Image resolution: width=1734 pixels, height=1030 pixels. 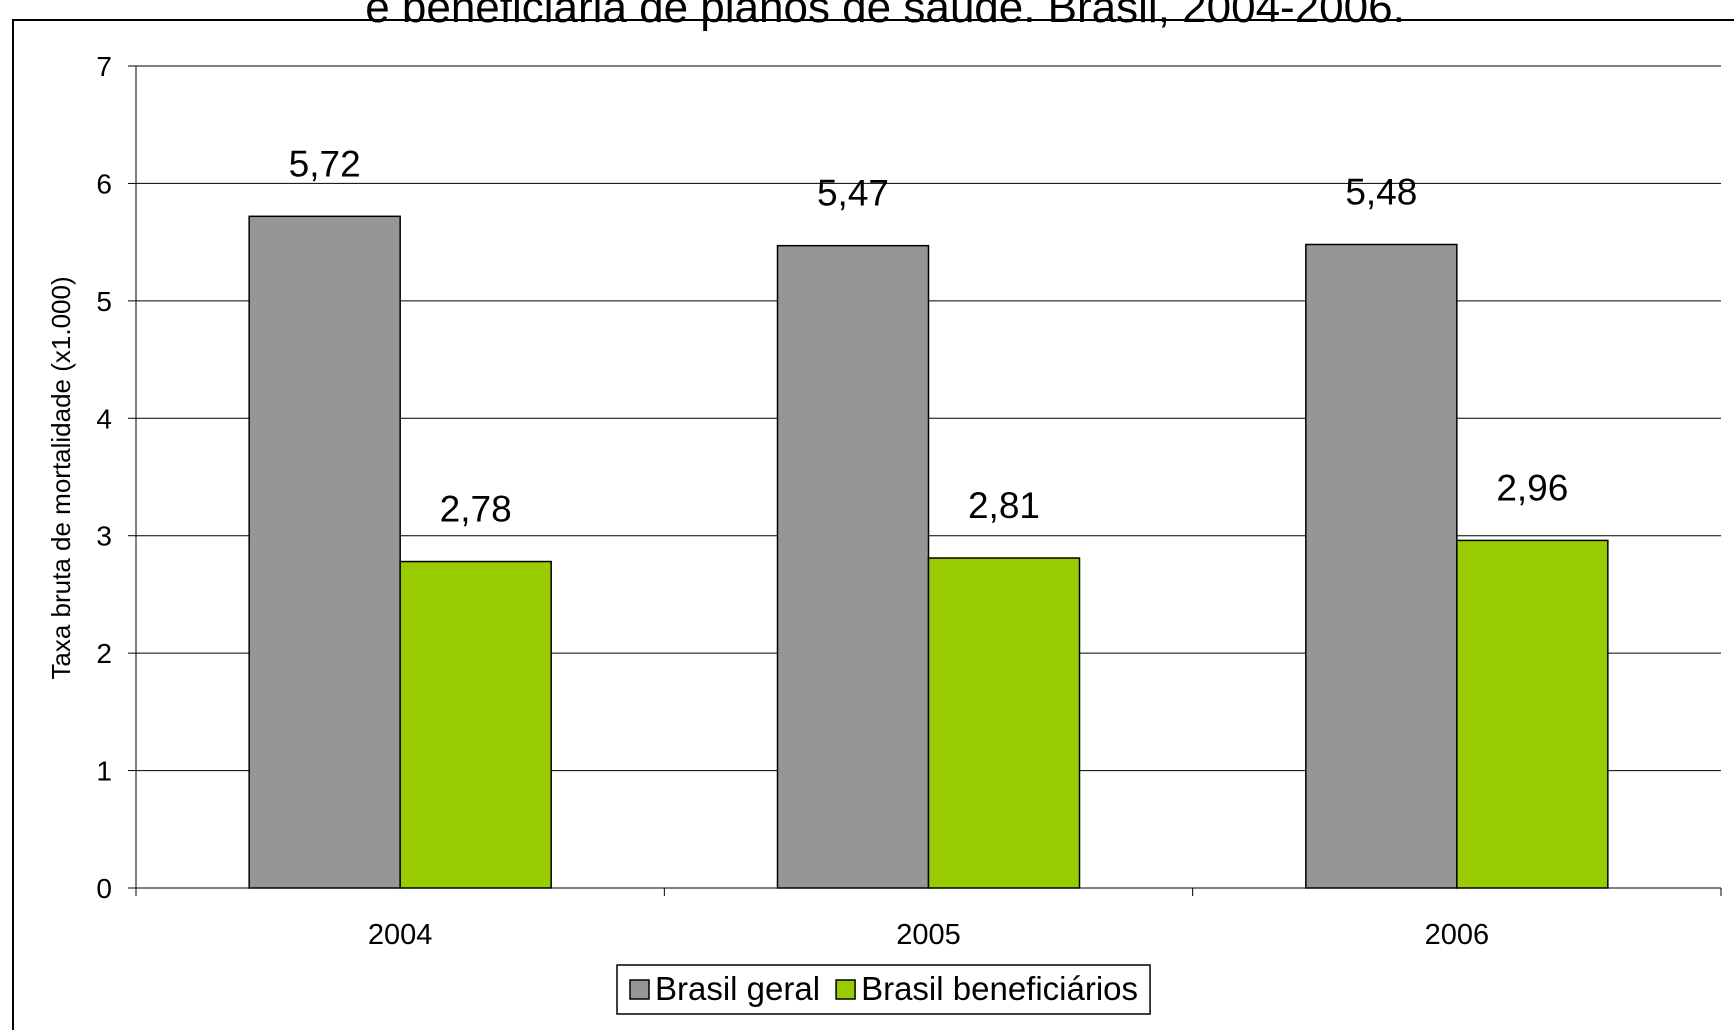 I want to click on y-tick-label: 2, so click(x=104, y=653).